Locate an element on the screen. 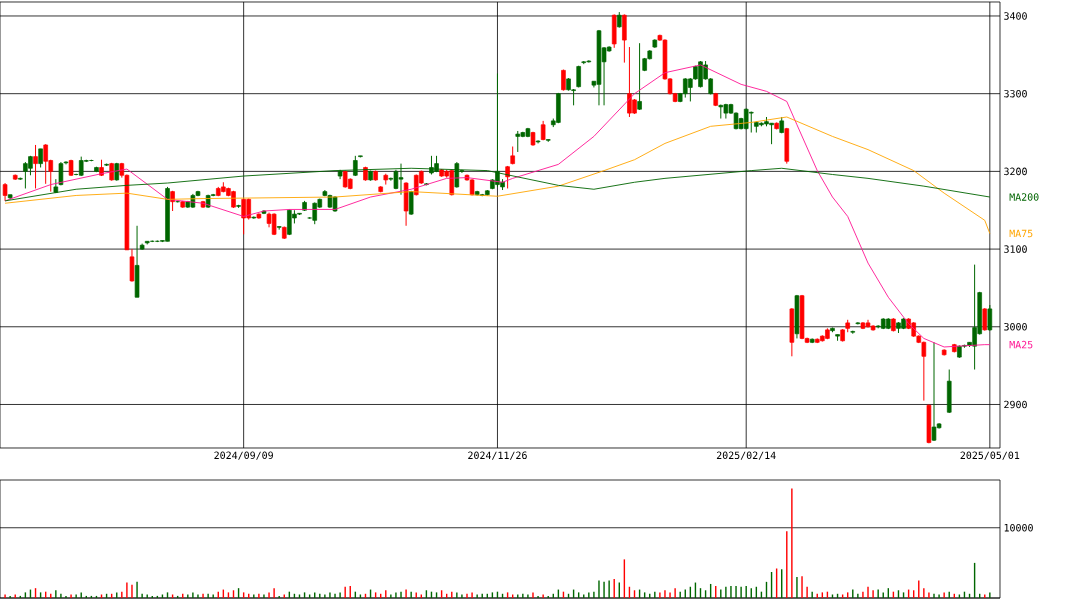 The width and height of the screenshot is (1065, 600). y-tick-label: 3000 is located at coordinates (1015, 327).